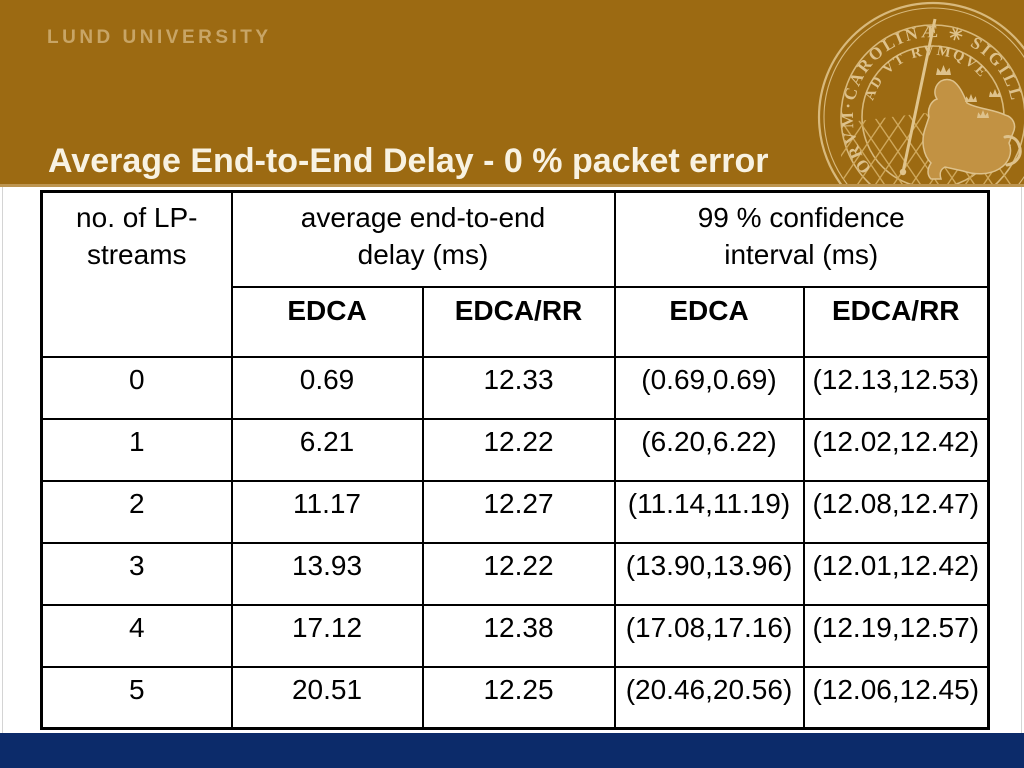  I want to click on table-cell: (0.69,0.69), so click(709, 387).